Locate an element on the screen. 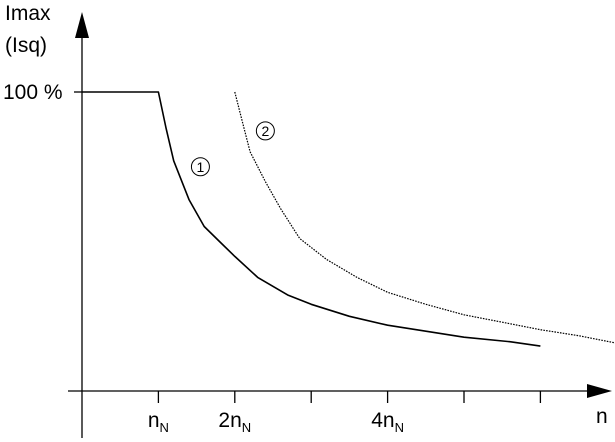 The image size is (615, 442). x-axis is located at coordinates (340, 391).